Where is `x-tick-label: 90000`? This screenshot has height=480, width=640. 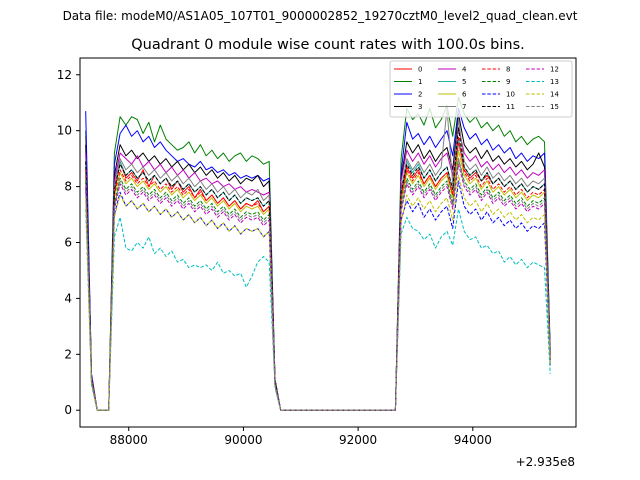
x-tick-label: 90000 is located at coordinates (243, 440).